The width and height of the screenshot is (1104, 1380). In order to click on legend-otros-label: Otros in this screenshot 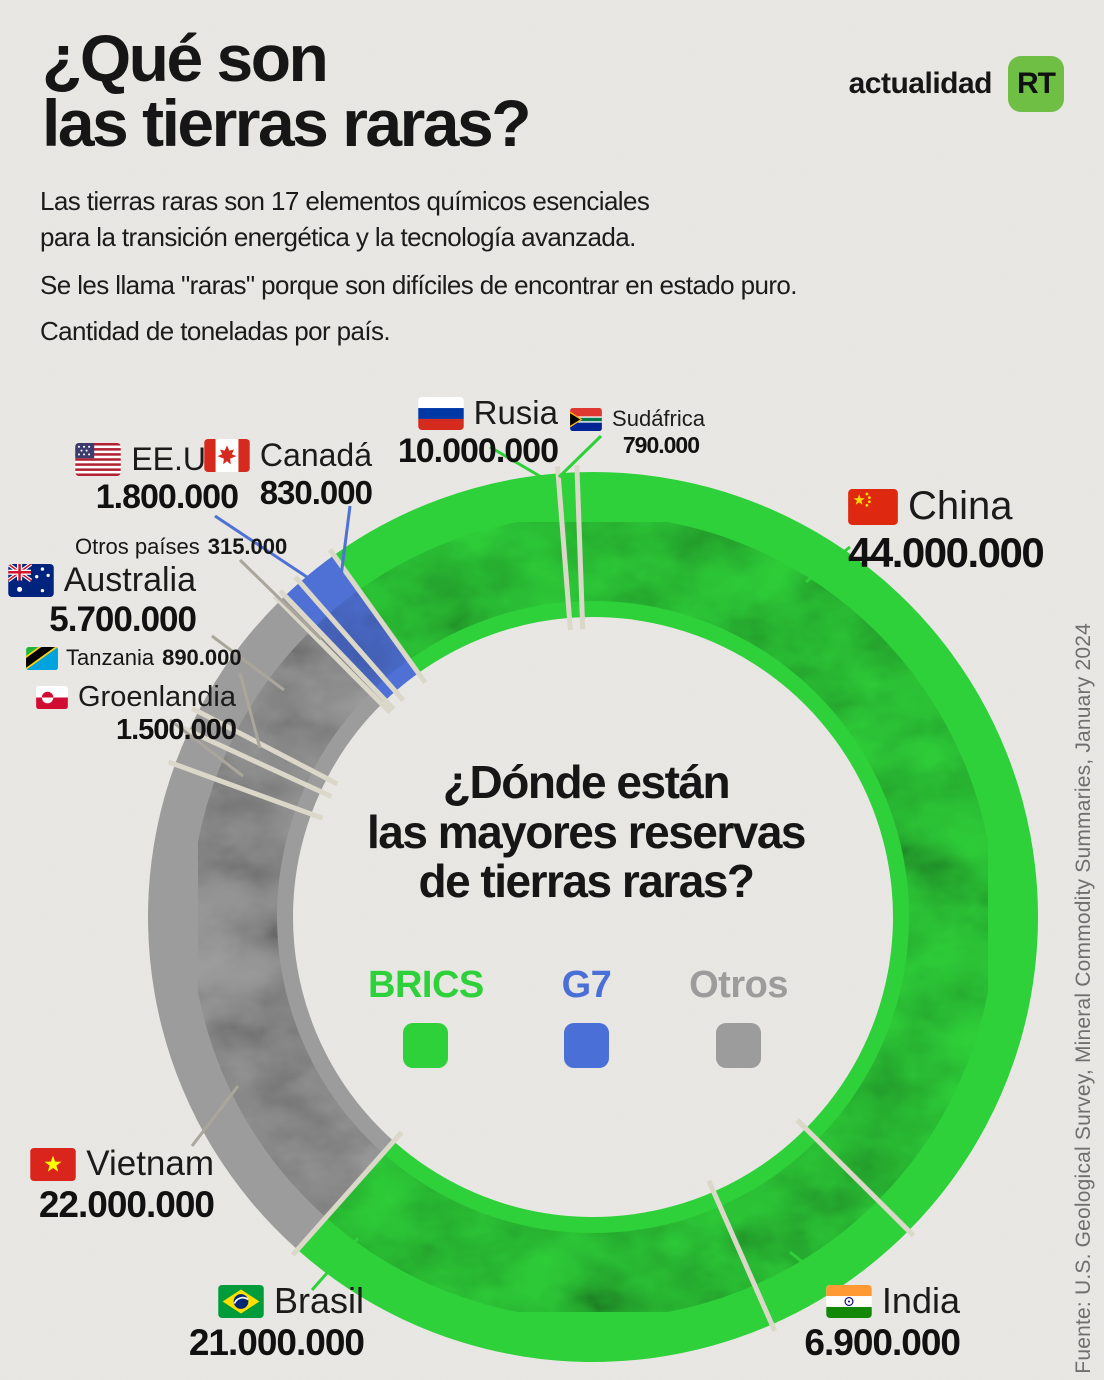, I will do `click(738, 985)`.